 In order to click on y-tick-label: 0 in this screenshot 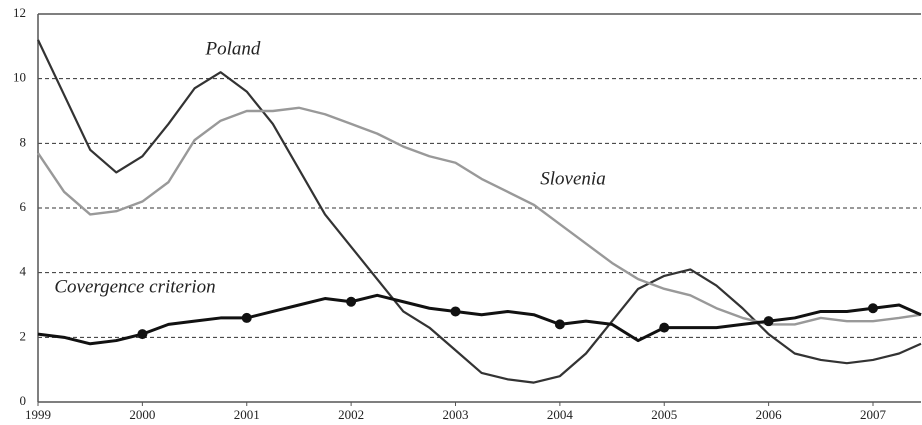, I will do `click(23, 400)`.